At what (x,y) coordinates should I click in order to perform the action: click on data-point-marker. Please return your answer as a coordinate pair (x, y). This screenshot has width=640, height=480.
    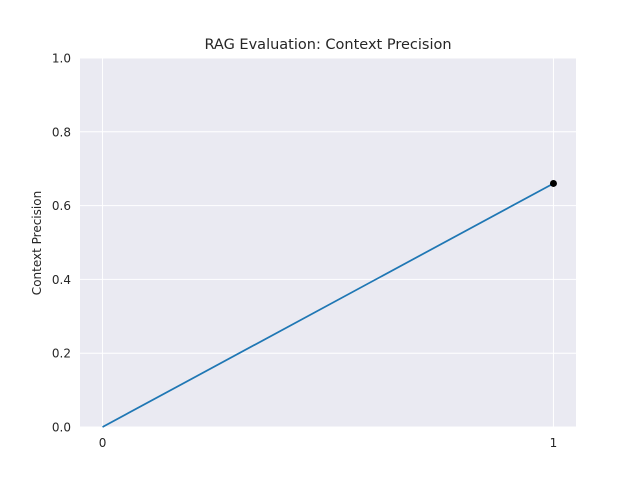
    Looking at the image, I should click on (553, 183).